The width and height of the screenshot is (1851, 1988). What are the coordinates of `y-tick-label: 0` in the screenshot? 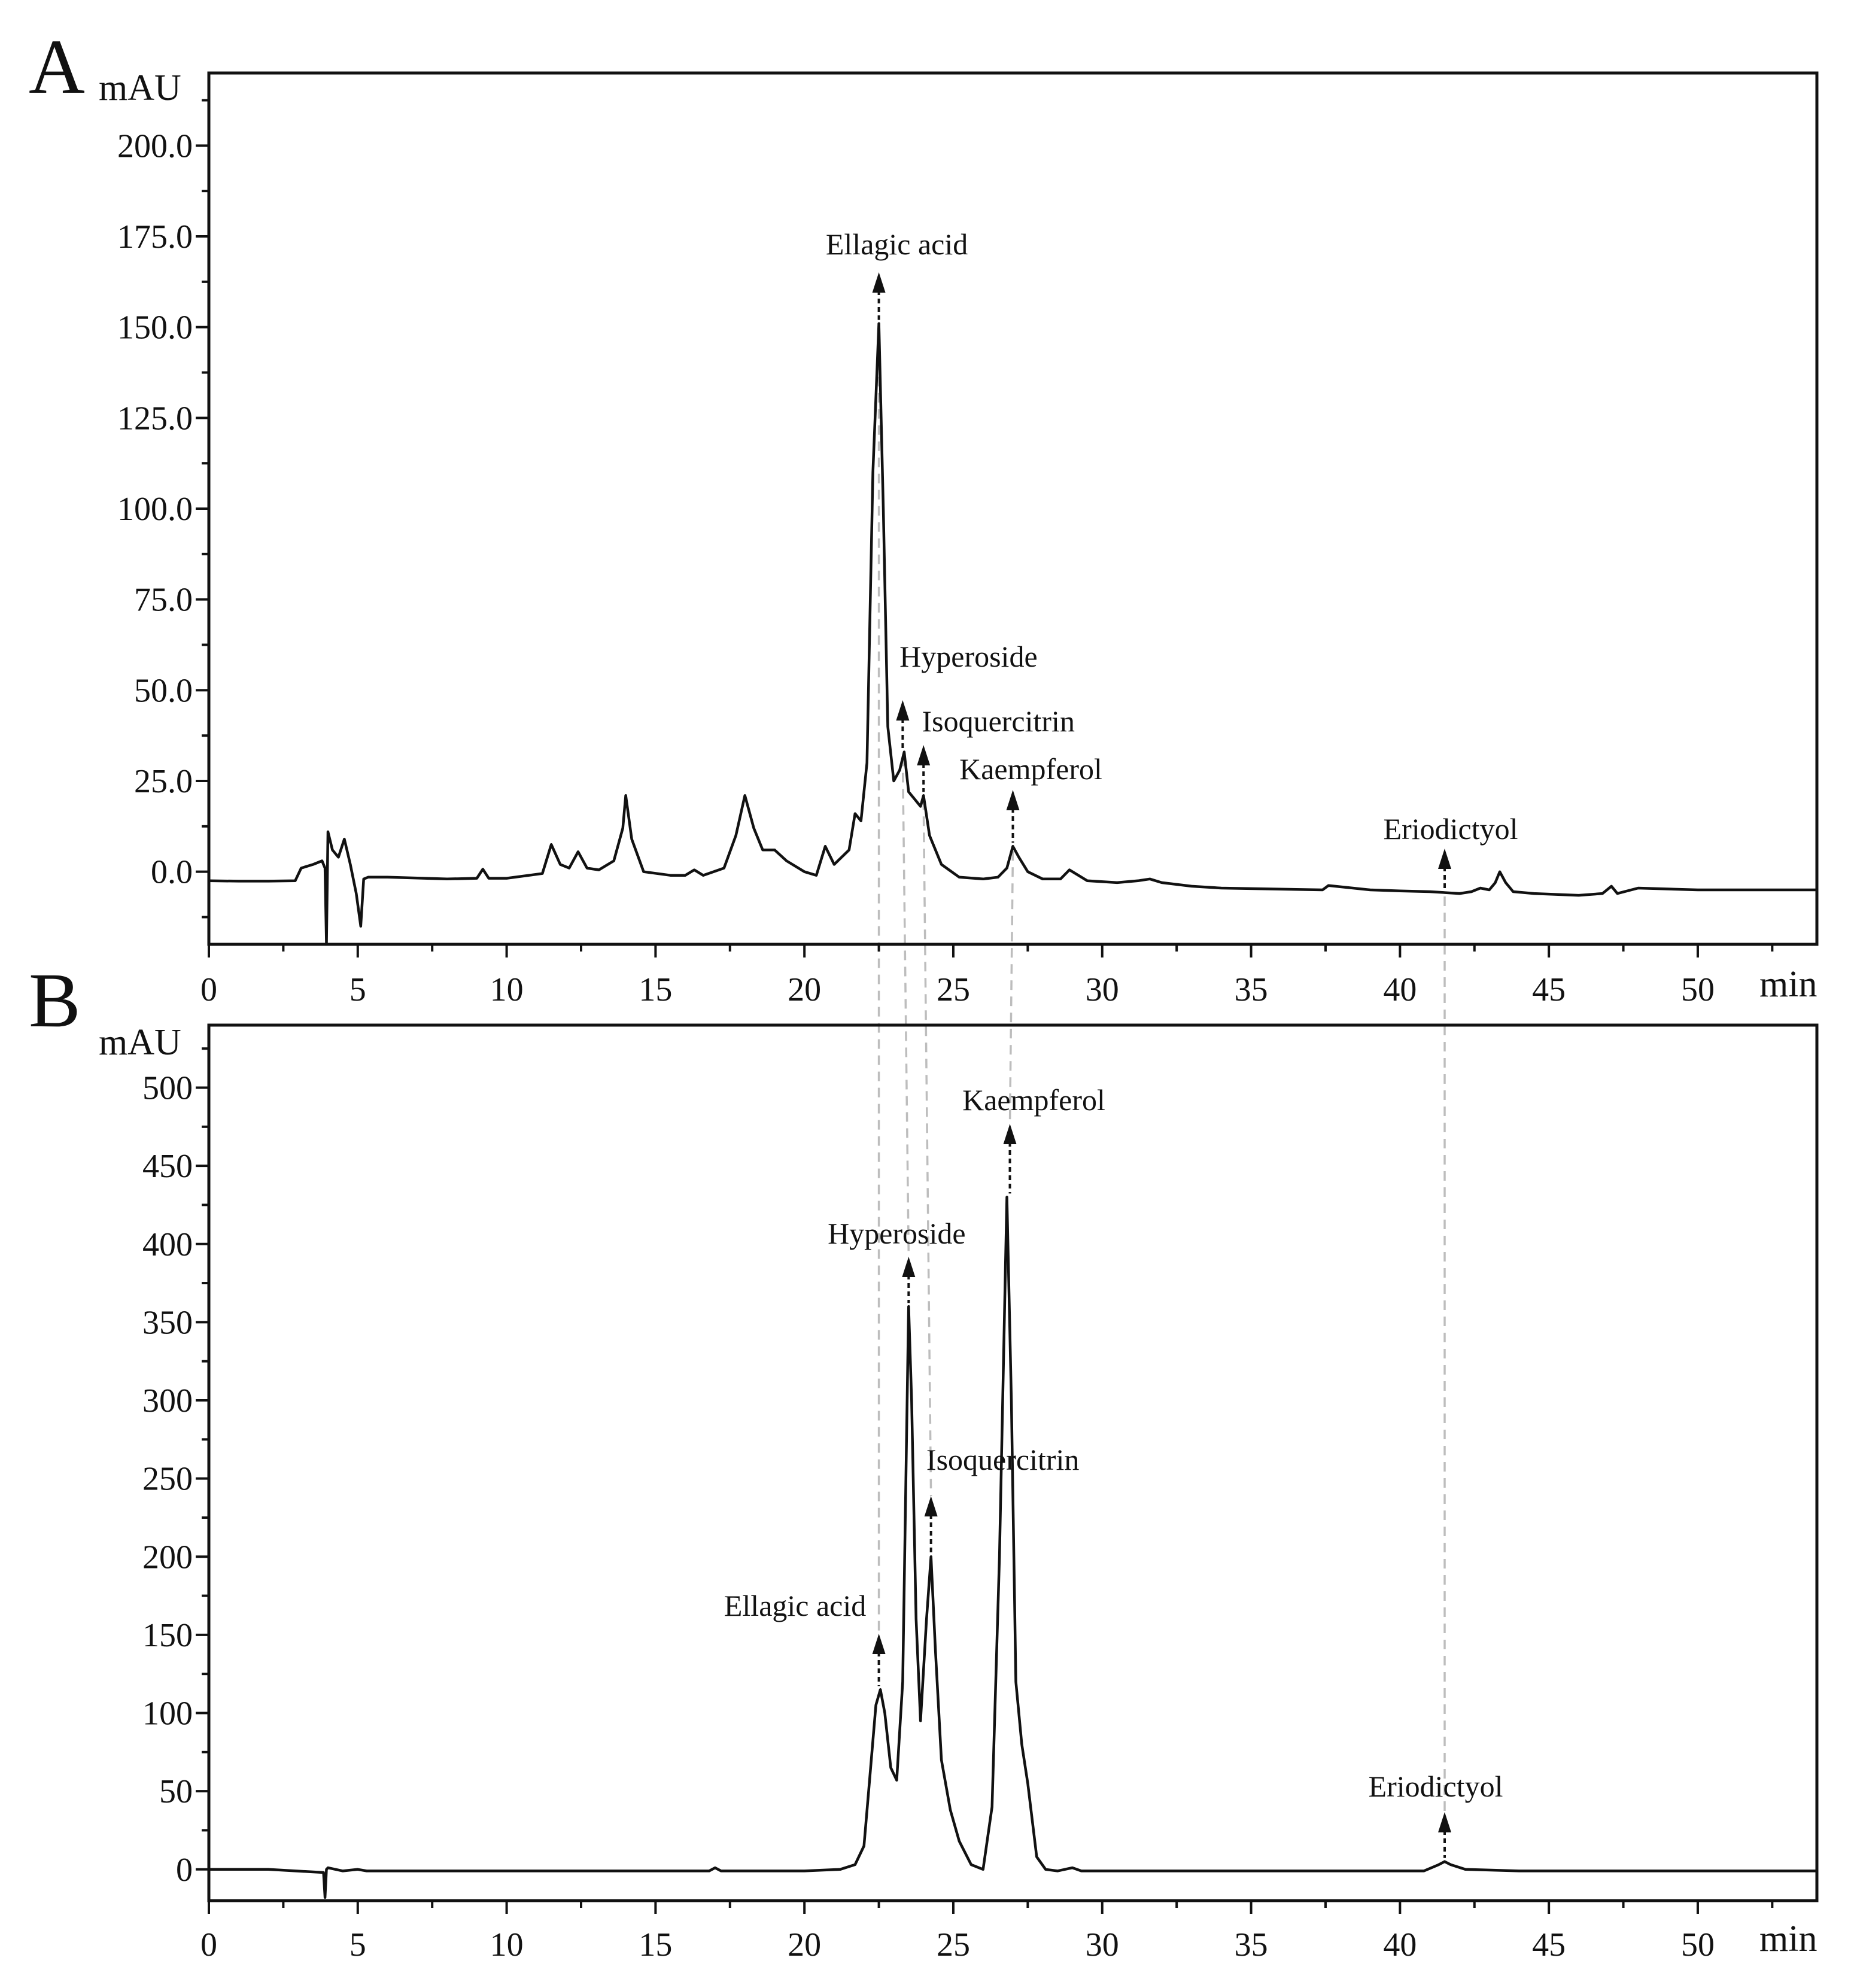 It's located at (184, 1870).